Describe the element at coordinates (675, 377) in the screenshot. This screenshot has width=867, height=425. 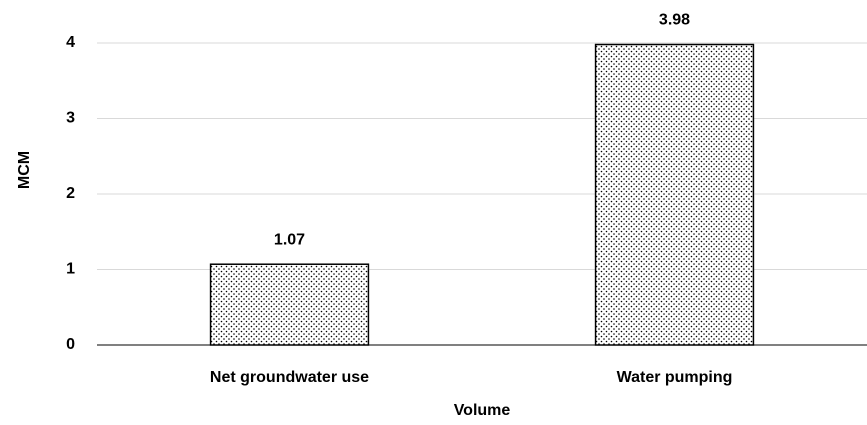
I see `x-tick-label: Water pumping` at that location.